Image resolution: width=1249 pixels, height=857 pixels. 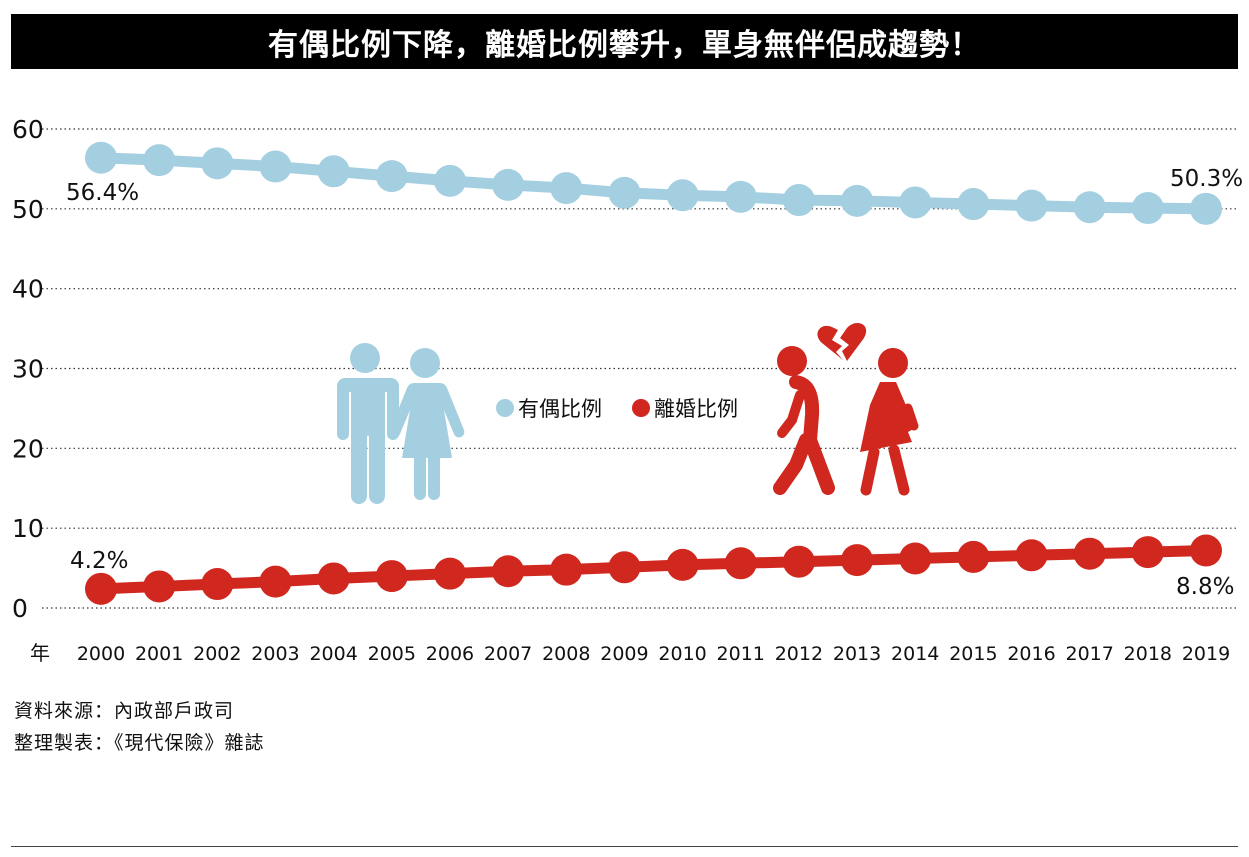 I want to click on y-tick-label: 10, so click(x=28, y=528).